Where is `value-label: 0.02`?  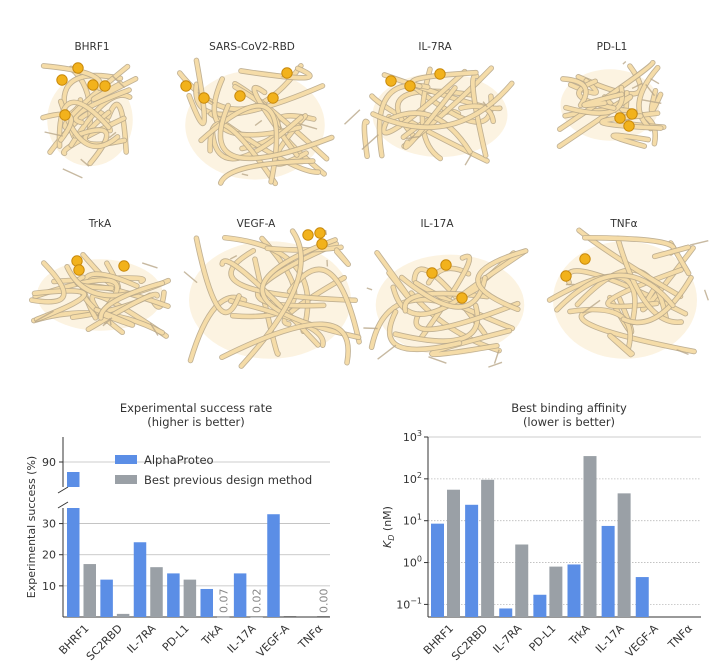
value-label: 0.02 is located at coordinates (257, 601).